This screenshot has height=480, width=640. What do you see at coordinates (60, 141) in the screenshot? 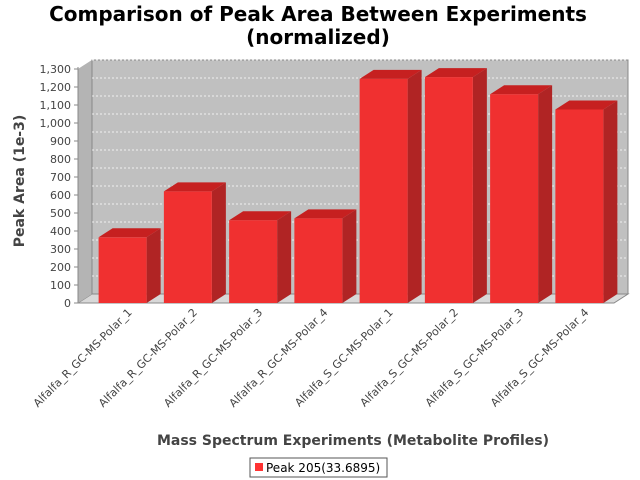
I see `y-tick-label: 900` at bounding box center [60, 141].